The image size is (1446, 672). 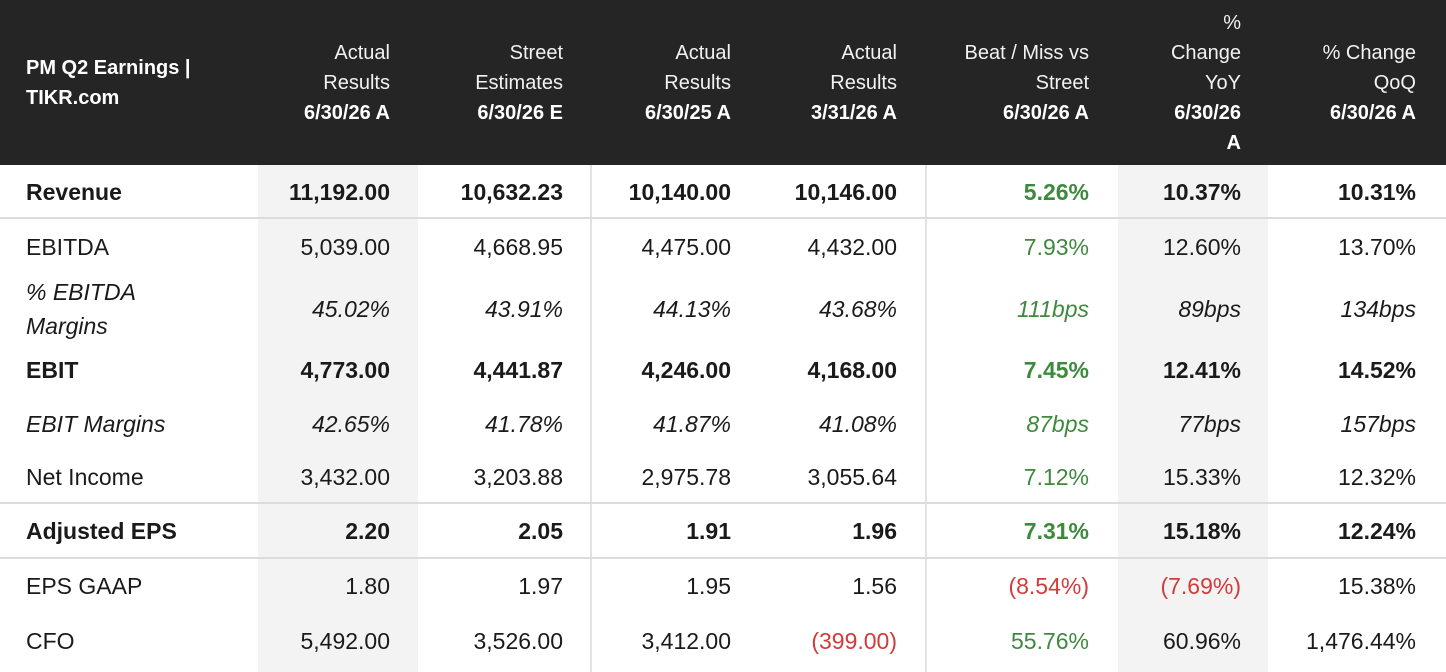 I want to click on row-label: EBIT Margins, so click(x=96, y=423).